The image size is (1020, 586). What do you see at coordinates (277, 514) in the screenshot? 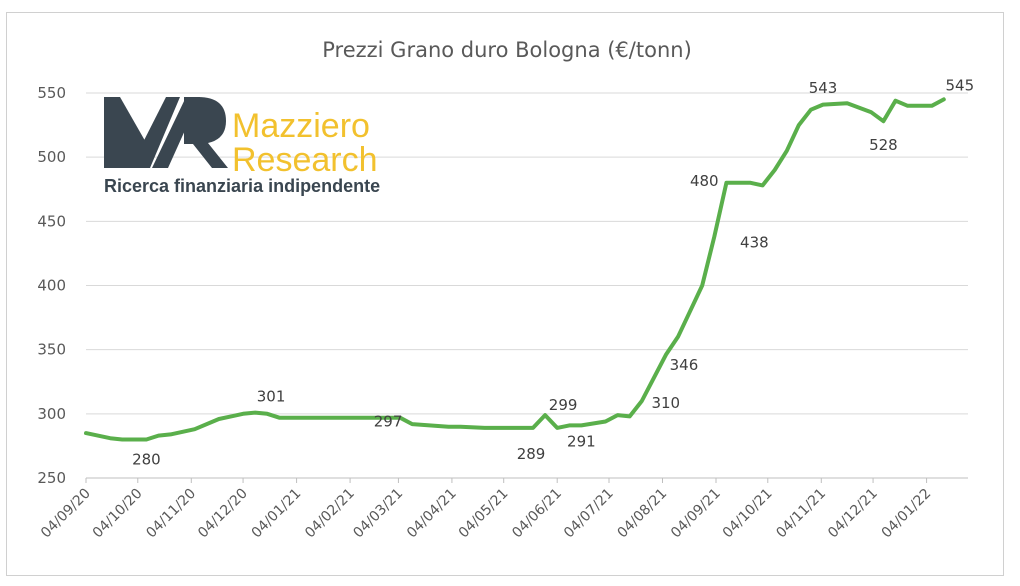
I see `x-tick-label: 04/01/21` at bounding box center [277, 514].